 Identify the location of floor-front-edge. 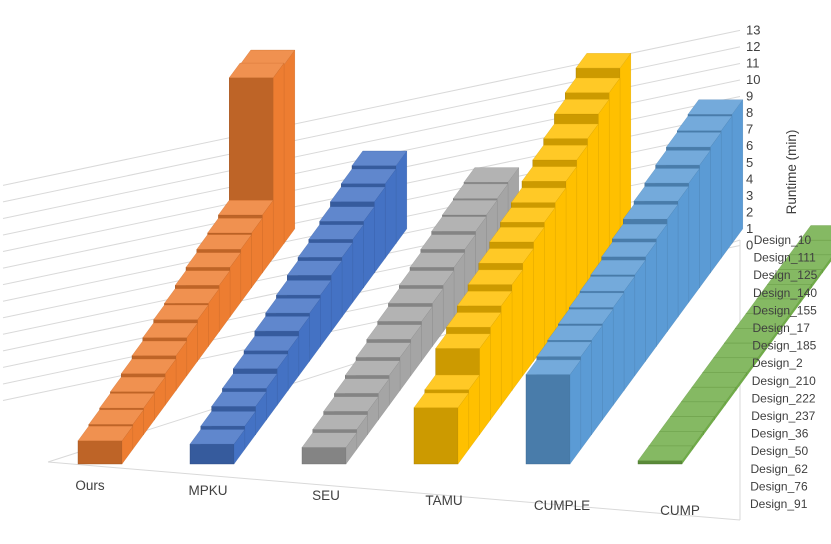
(394, 491).